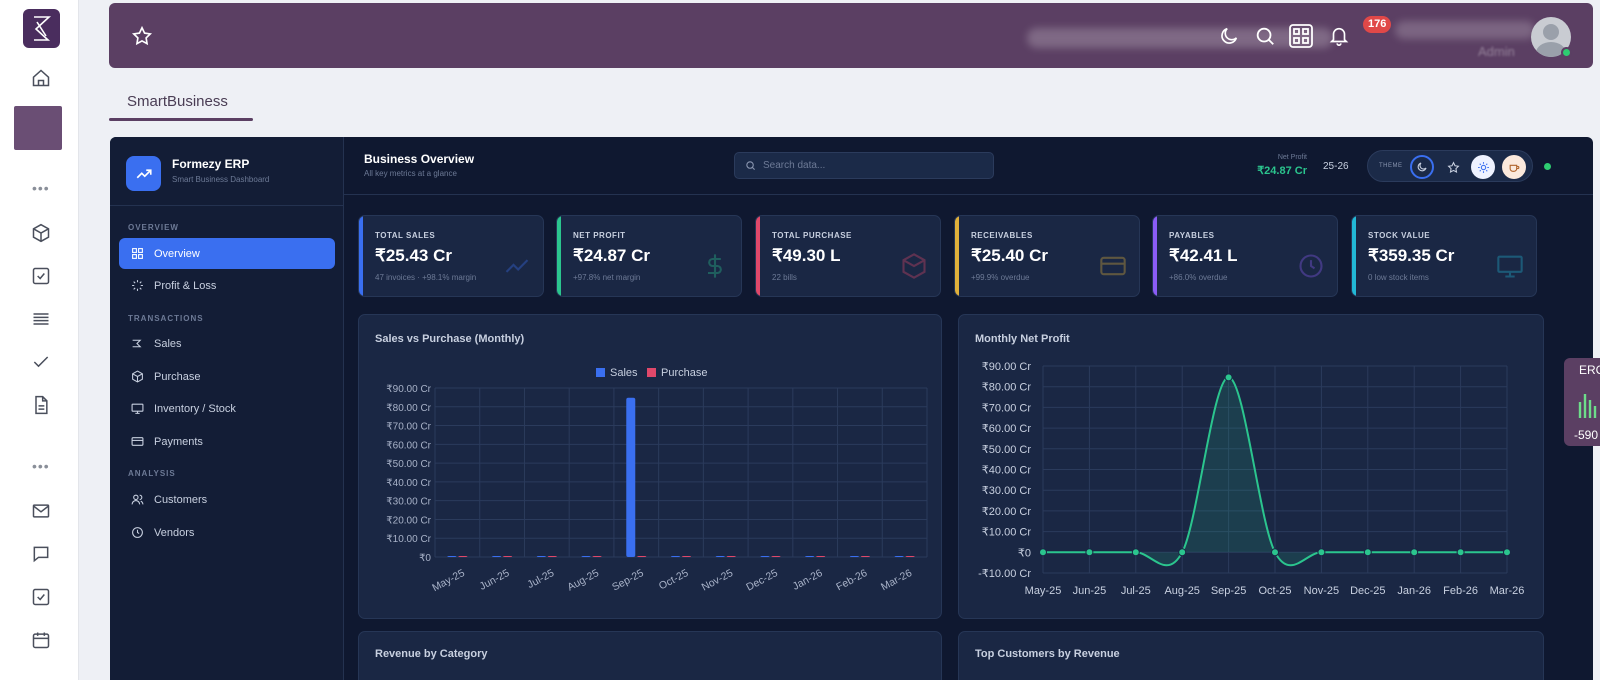 Image resolution: width=1600 pixels, height=680 pixels. Describe the element at coordinates (873, 165) in the screenshot. I see `search-input` at that location.